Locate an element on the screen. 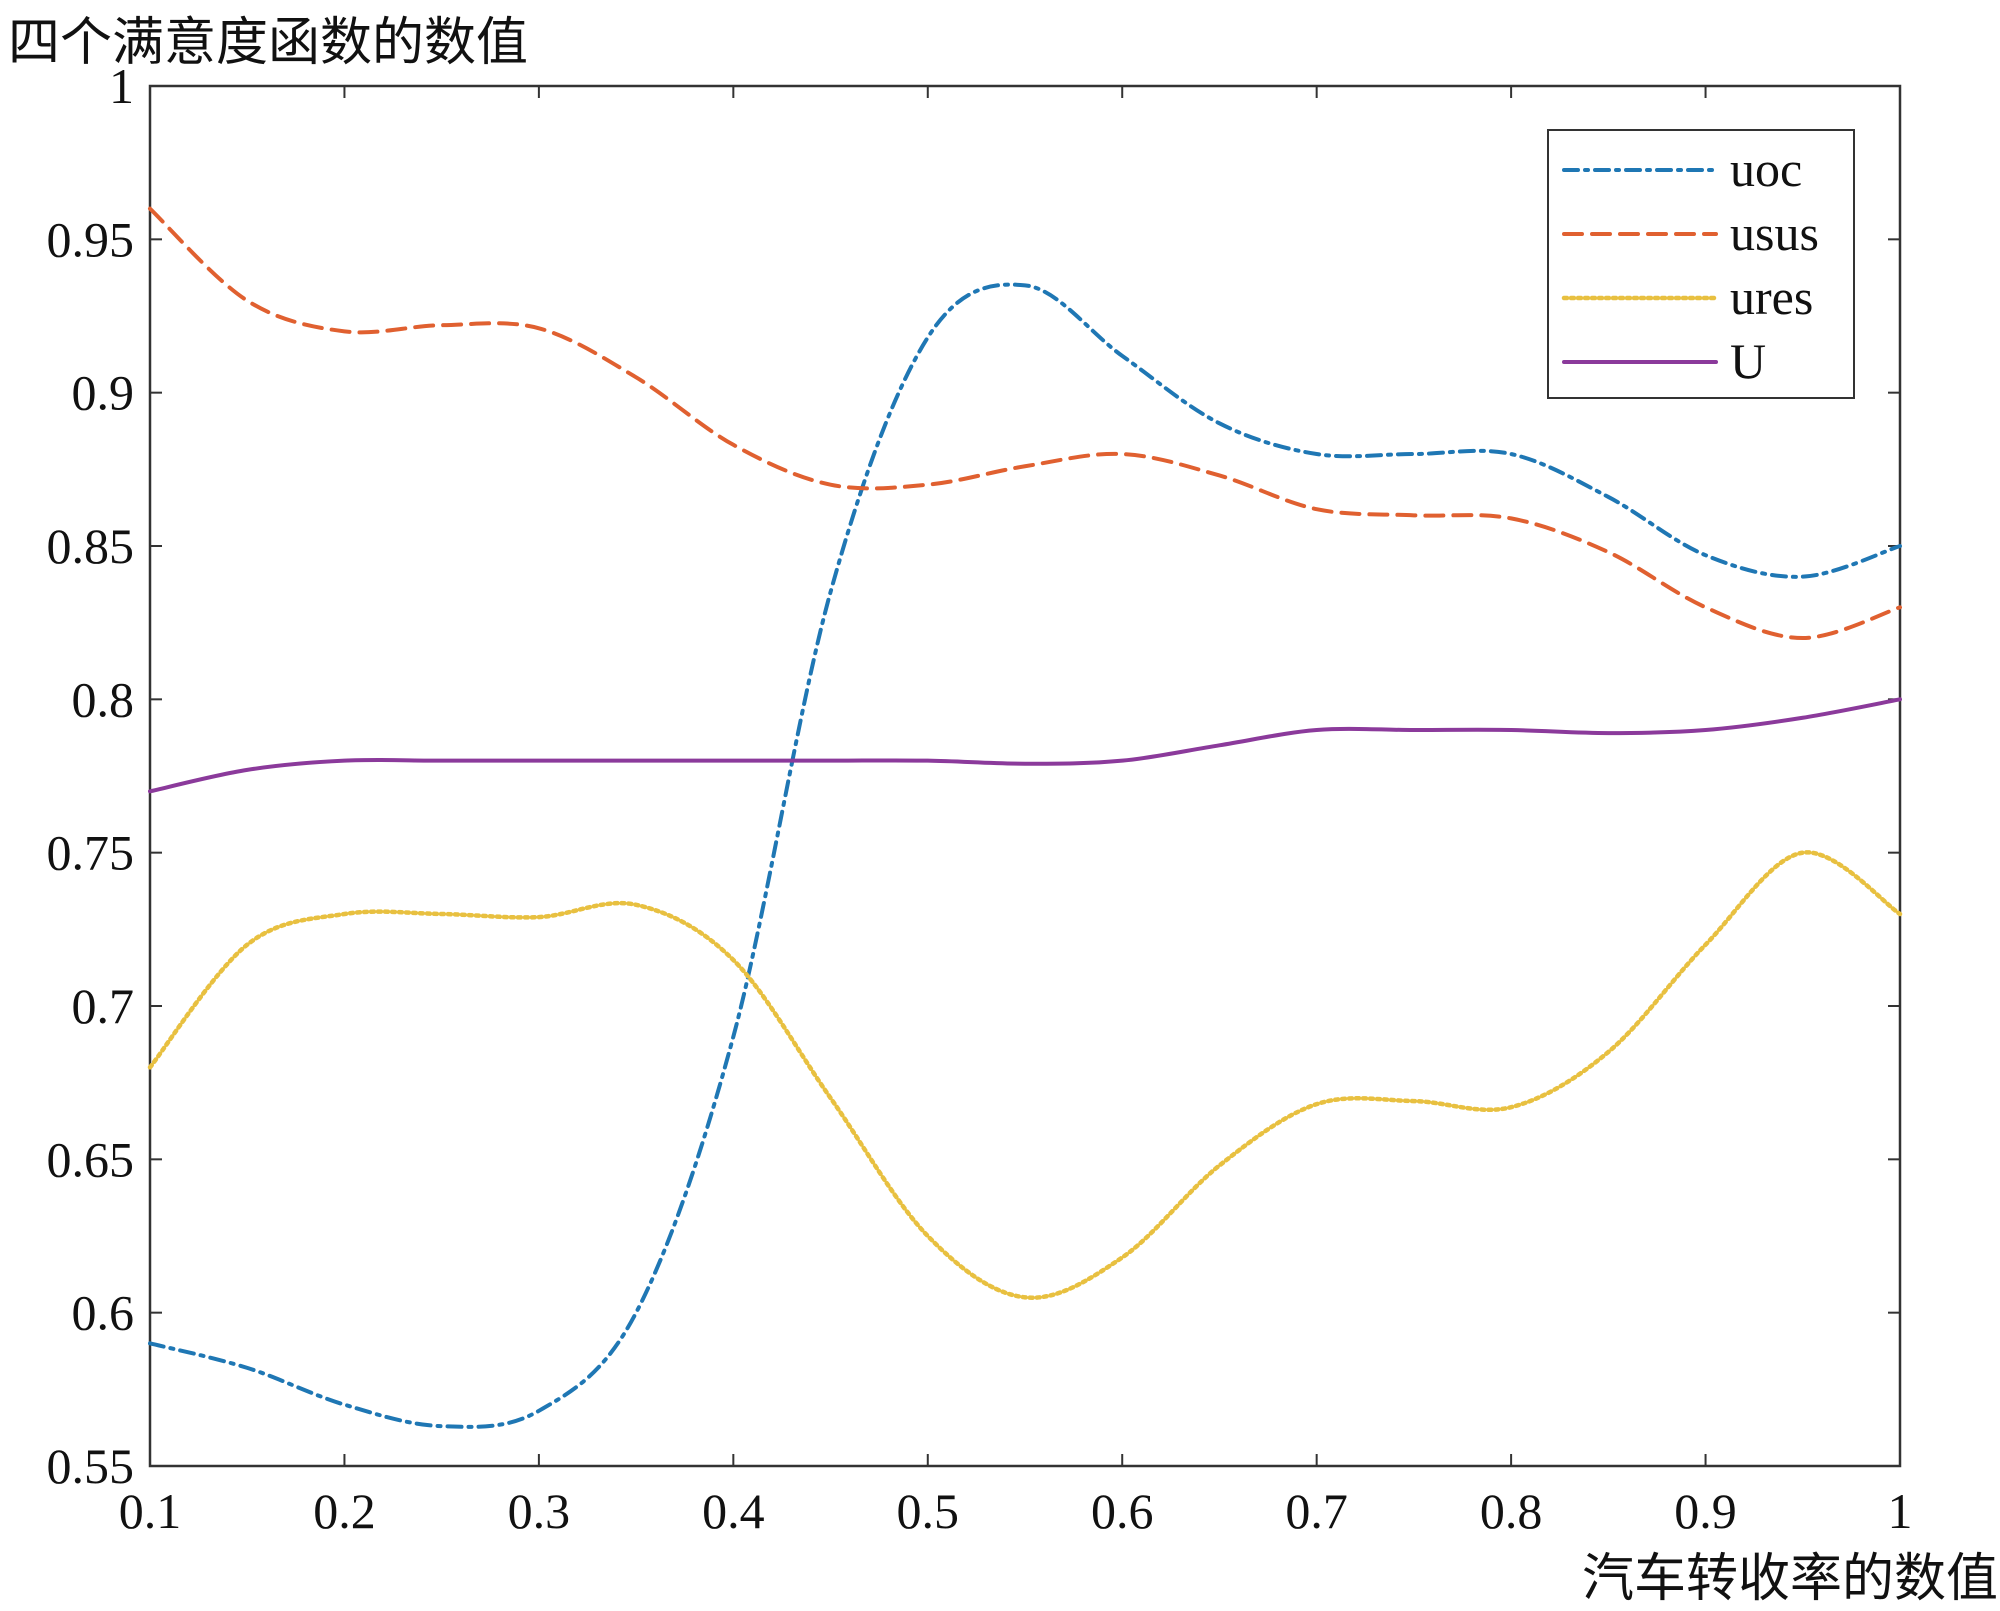  y-tick-label: 0.7 is located at coordinates (103, 1006).